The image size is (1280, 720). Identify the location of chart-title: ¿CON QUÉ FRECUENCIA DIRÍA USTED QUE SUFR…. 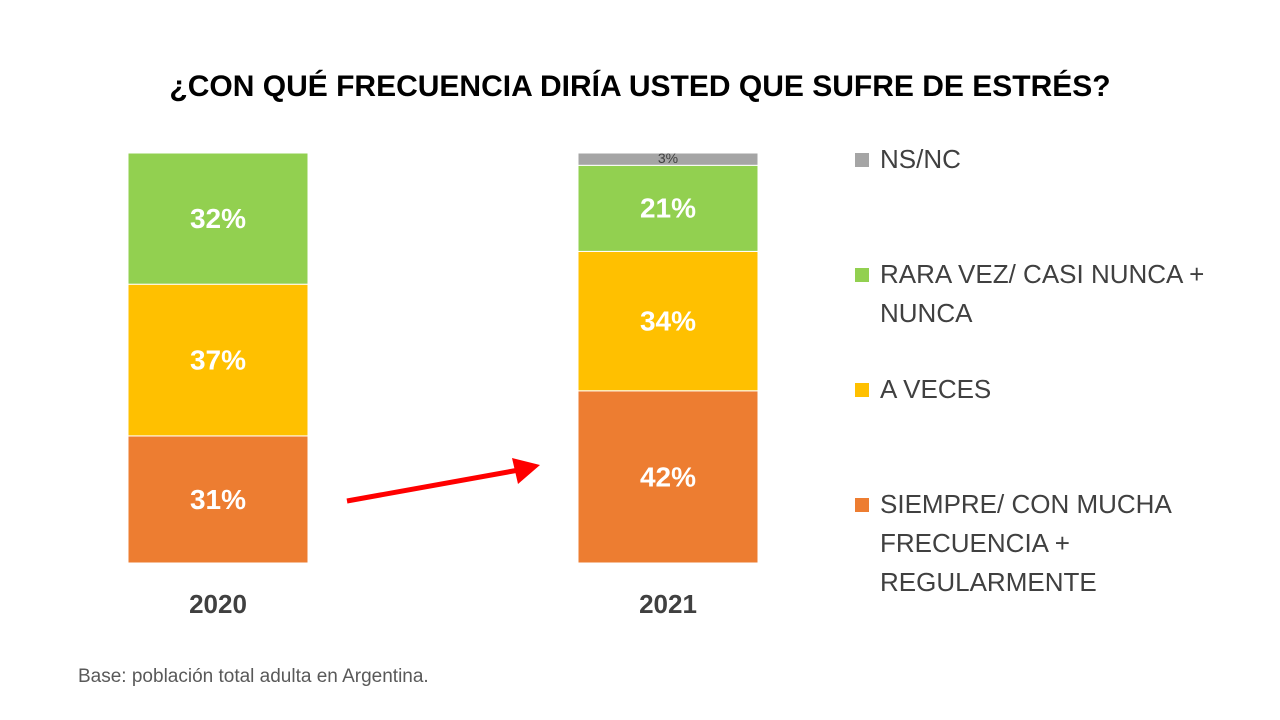
(639, 86).